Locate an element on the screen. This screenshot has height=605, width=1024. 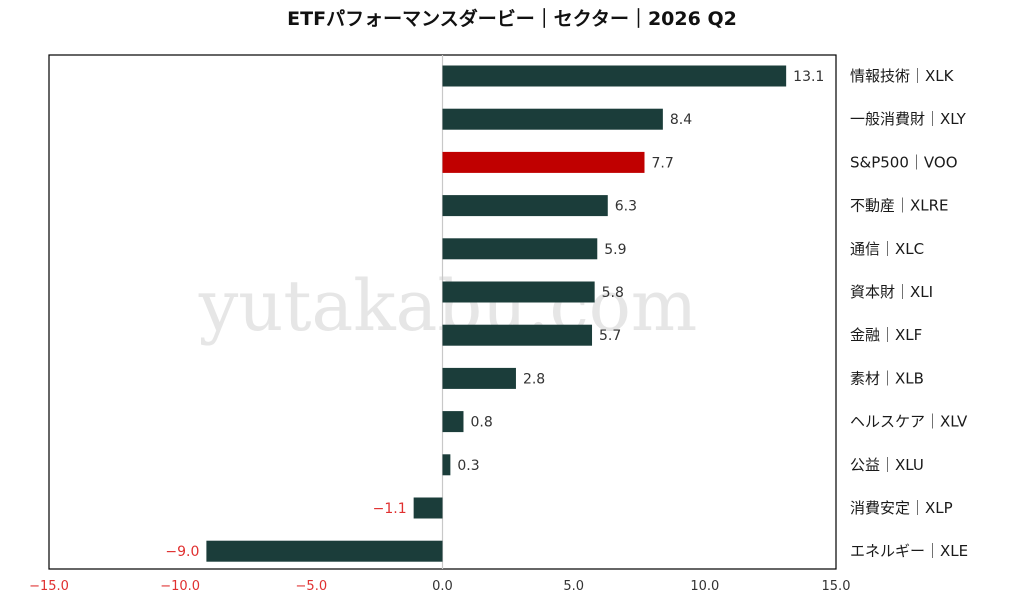
data-label-11: −9.0 is located at coordinates (182, 552).